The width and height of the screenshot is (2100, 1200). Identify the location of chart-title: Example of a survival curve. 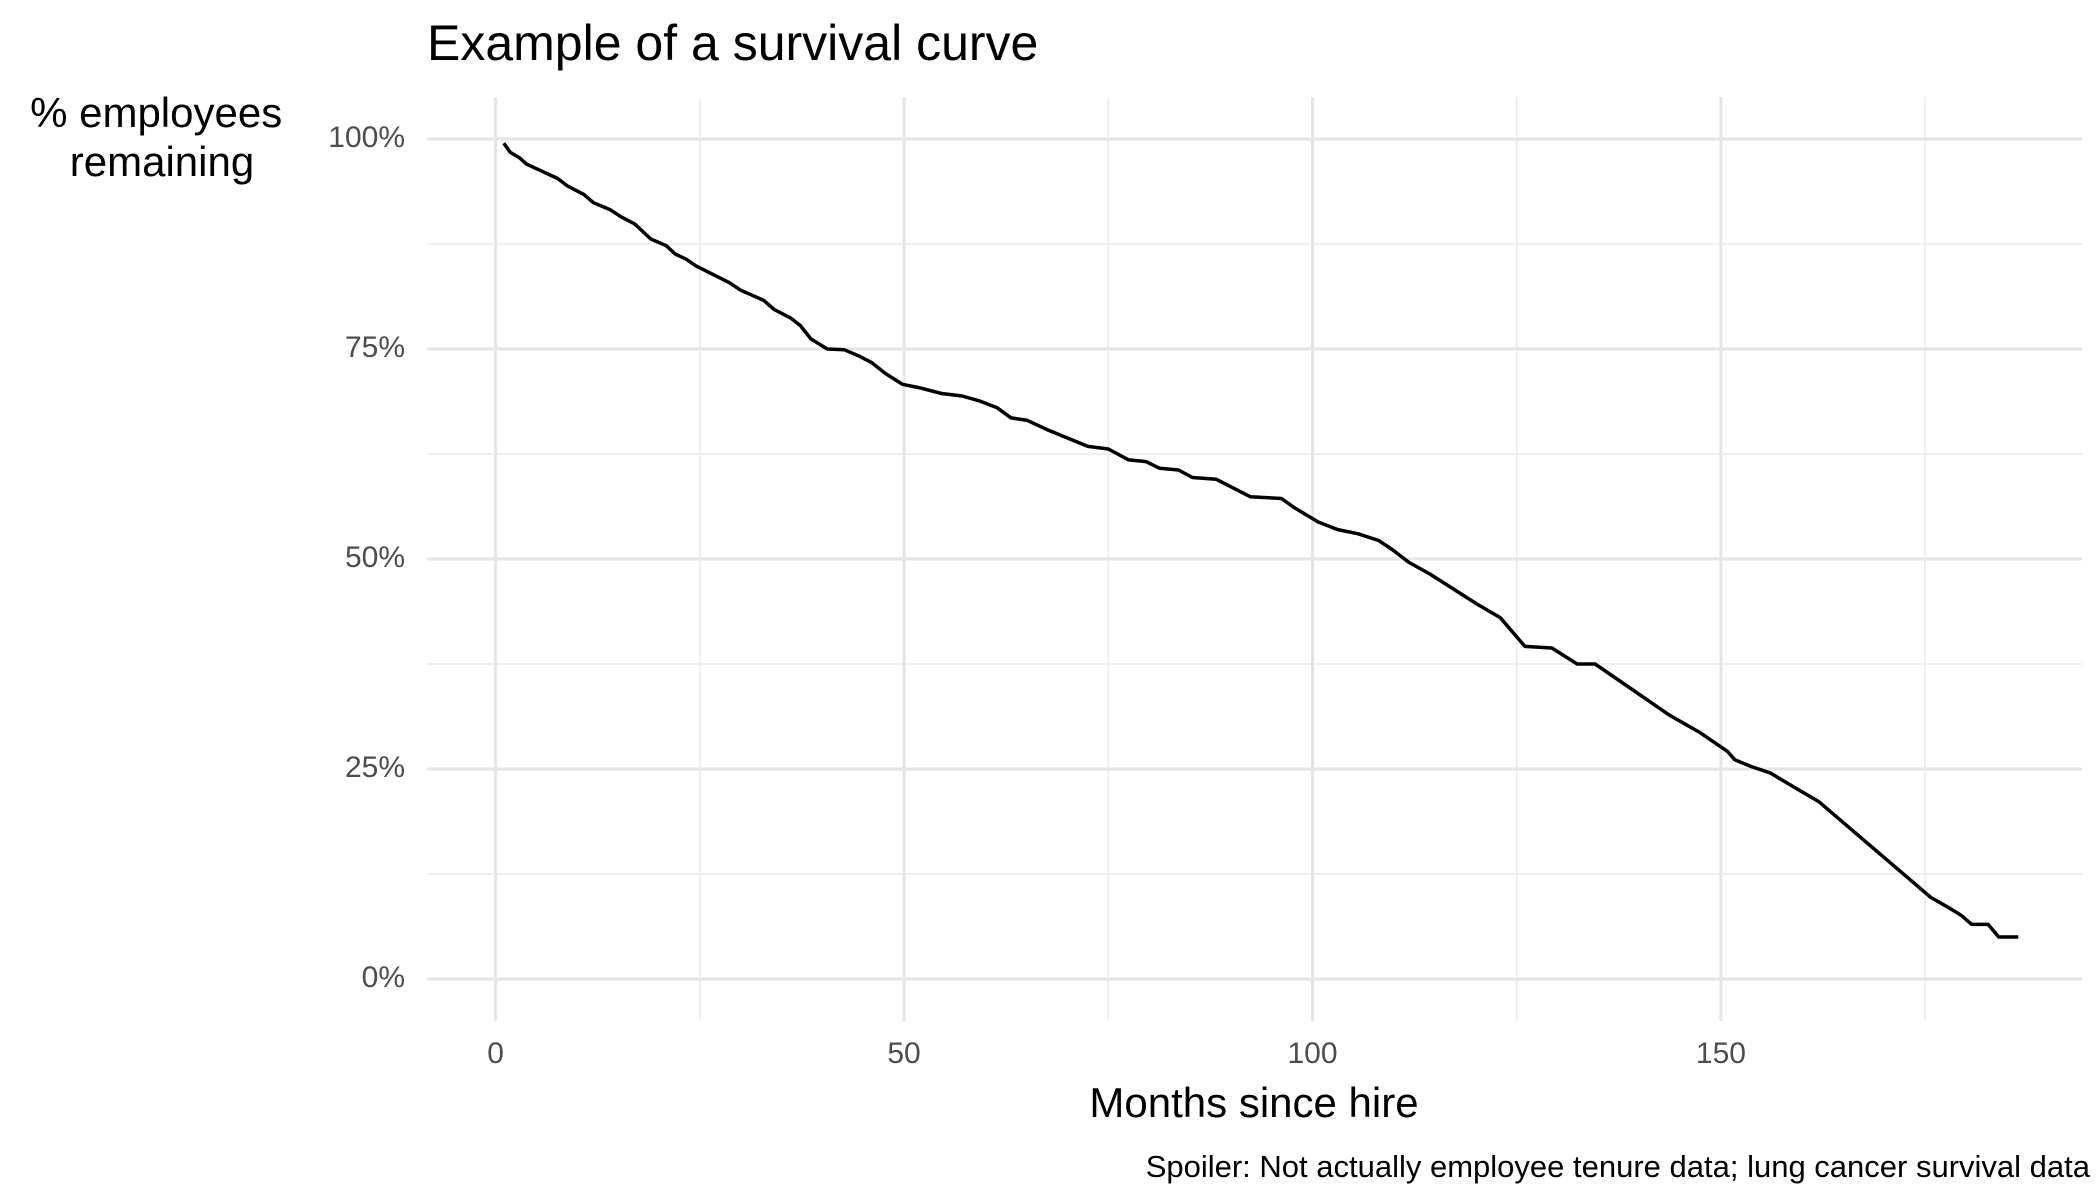
(732, 43).